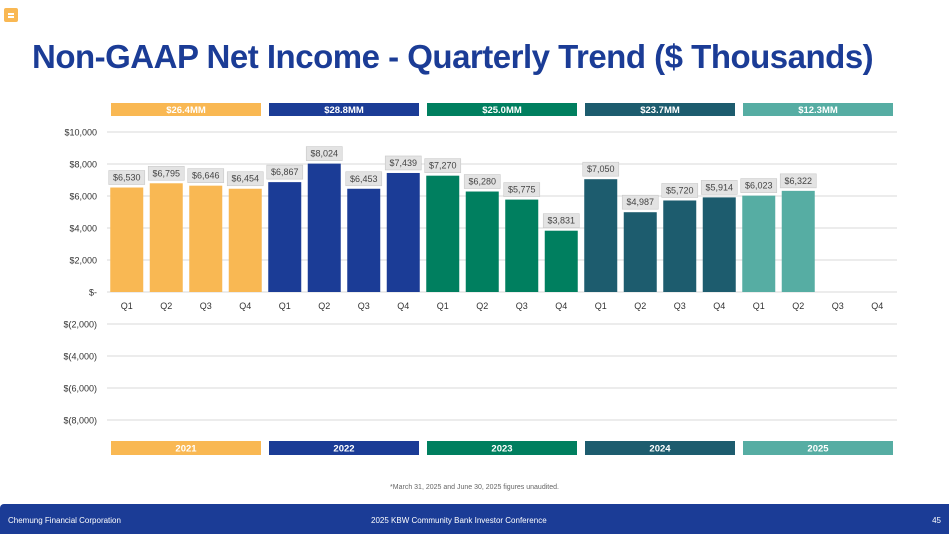 This screenshot has width=949, height=534. I want to click on data-label: $5,775, so click(522, 190).